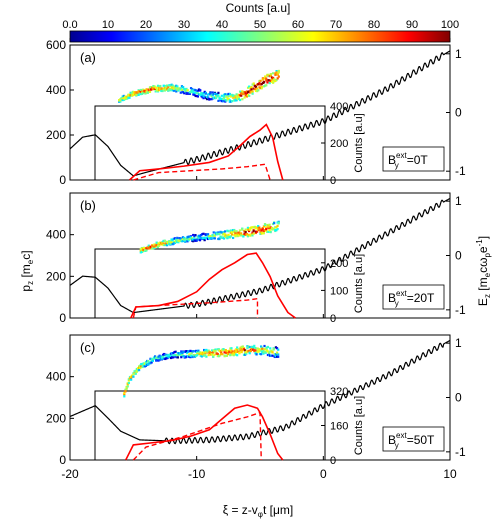 This screenshot has height=522, width=499. What do you see at coordinates (27, 270) in the screenshot?
I see `left-axis-label: pz [mec]` at bounding box center [27, 270].